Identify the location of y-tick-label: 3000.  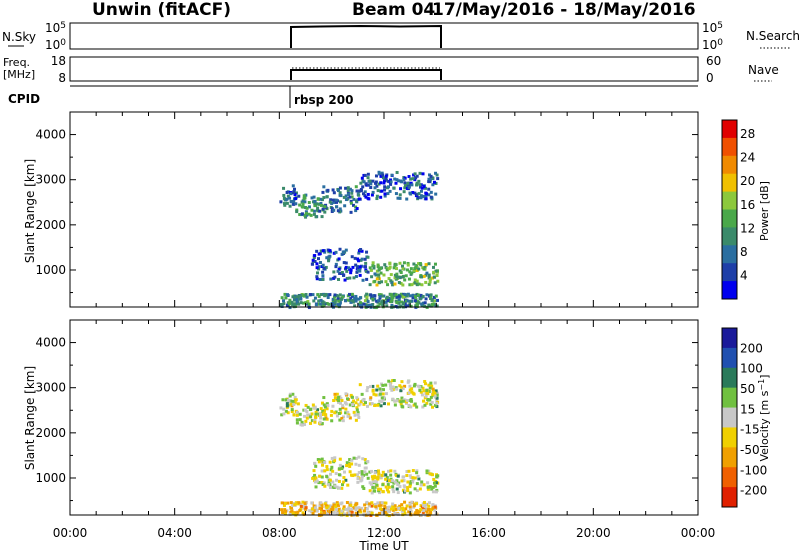
(50, 180).